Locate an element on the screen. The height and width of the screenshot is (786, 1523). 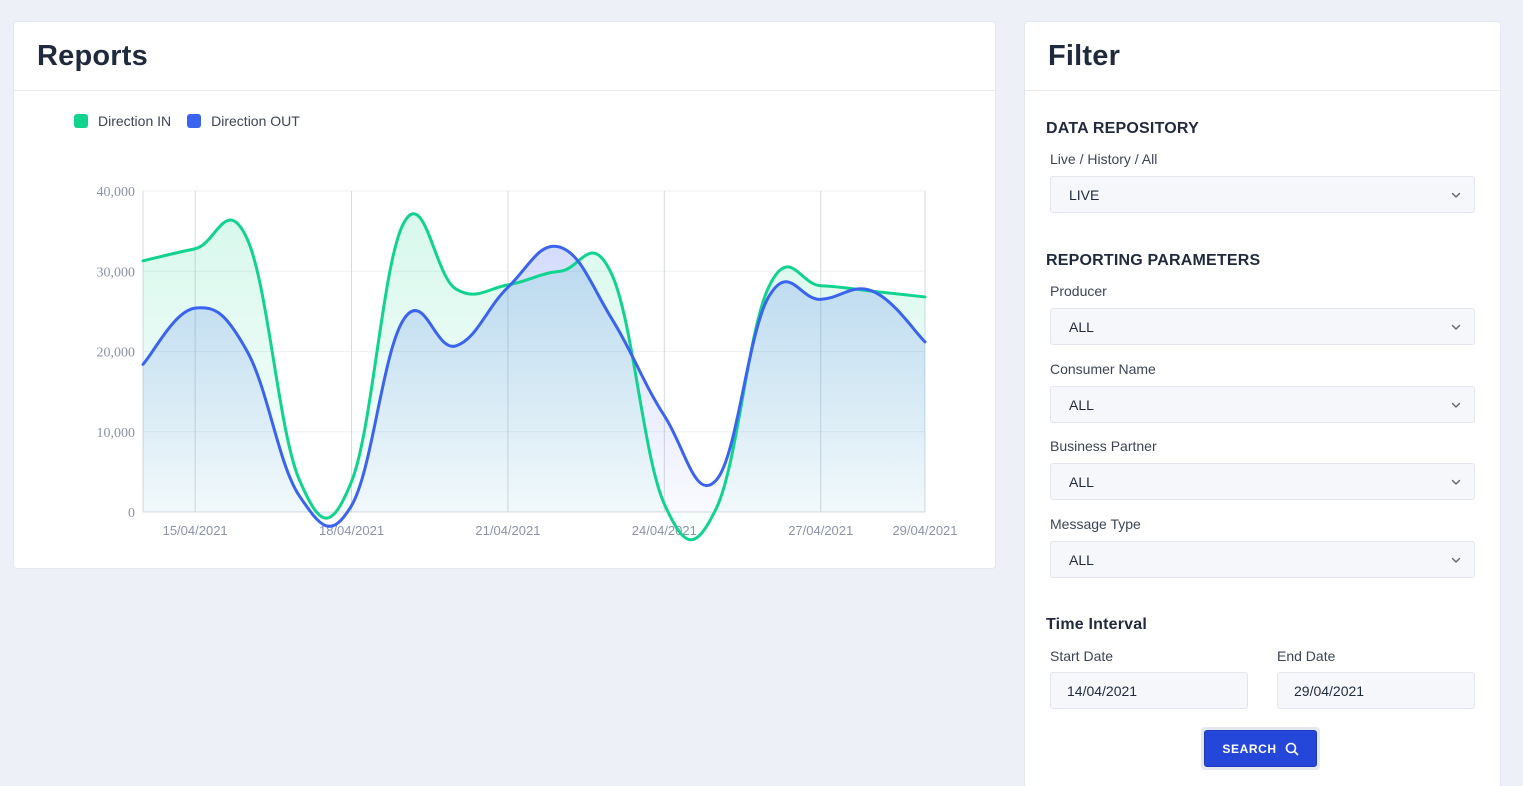
y-tick-label: 10,000 is located at coordinates (116, 433).